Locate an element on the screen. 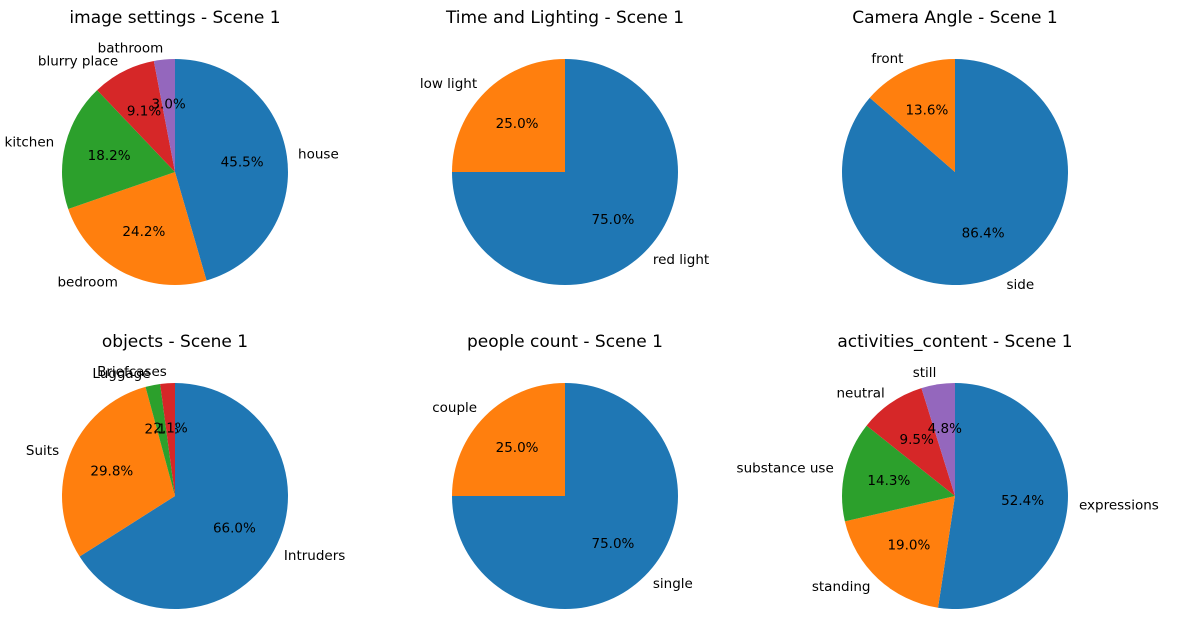 The image size is (1186, 618). slice-percent-label: 2.1% is located at coordinates (170, 428).